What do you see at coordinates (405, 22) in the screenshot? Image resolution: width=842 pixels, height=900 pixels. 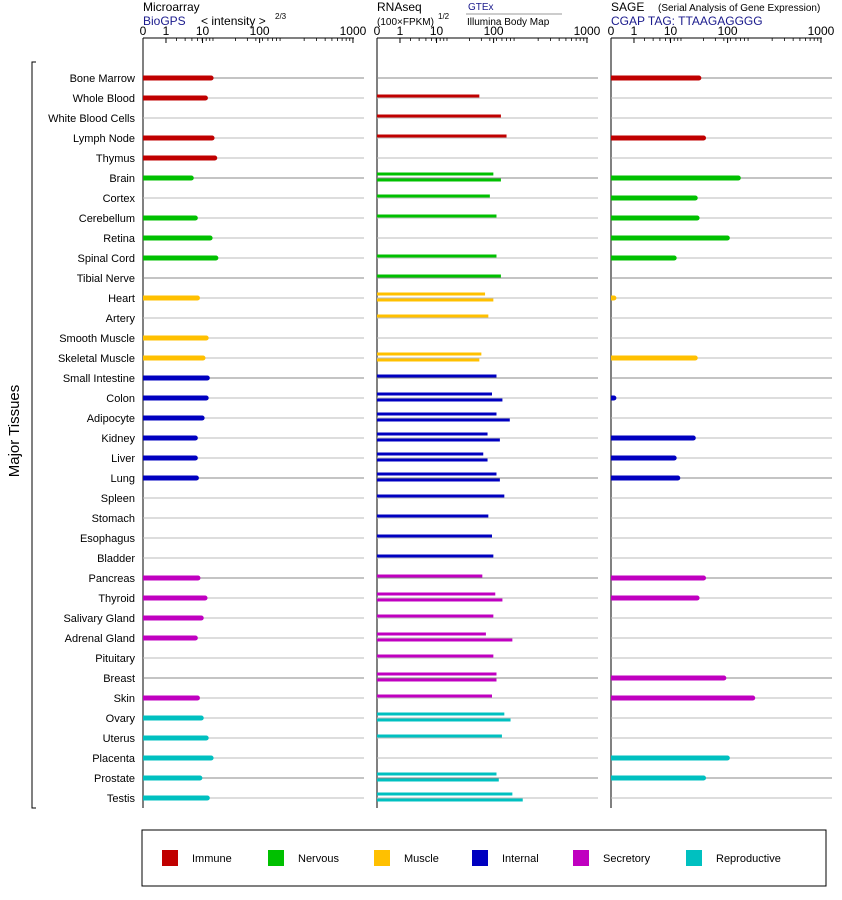 I see `rnaseq-units: (100×FPKM)` at bounding box center [405, 22].